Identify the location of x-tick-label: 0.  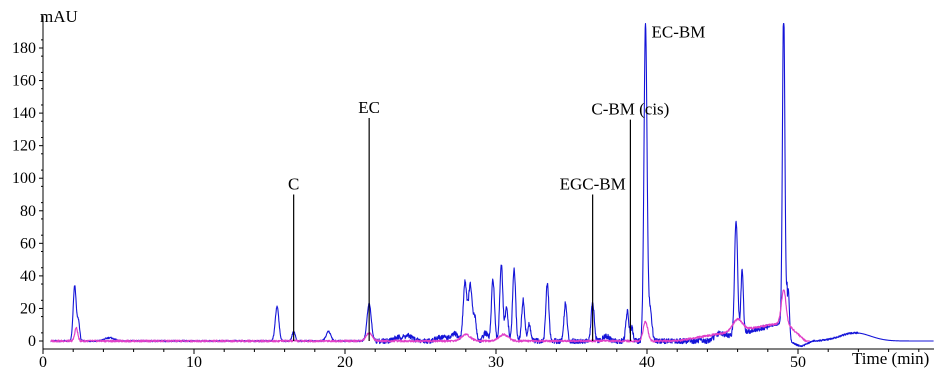
(43, 362).